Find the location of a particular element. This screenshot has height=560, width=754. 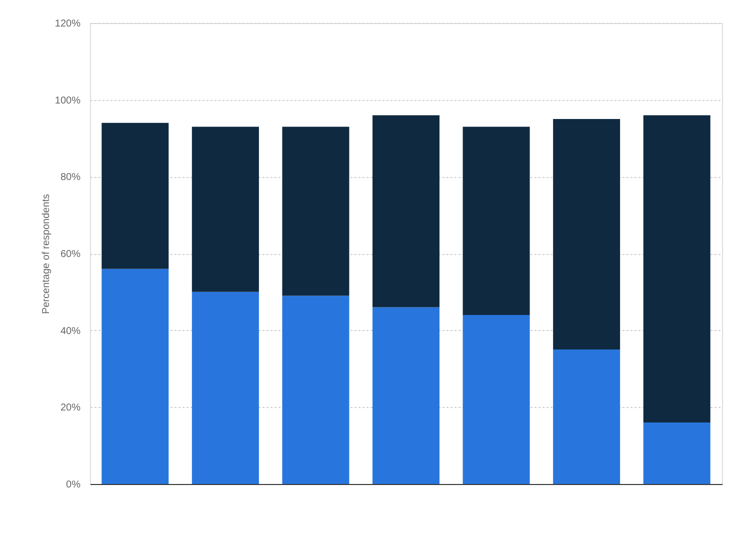

y-tick-label: 40% is located at coordinates (70, 331).